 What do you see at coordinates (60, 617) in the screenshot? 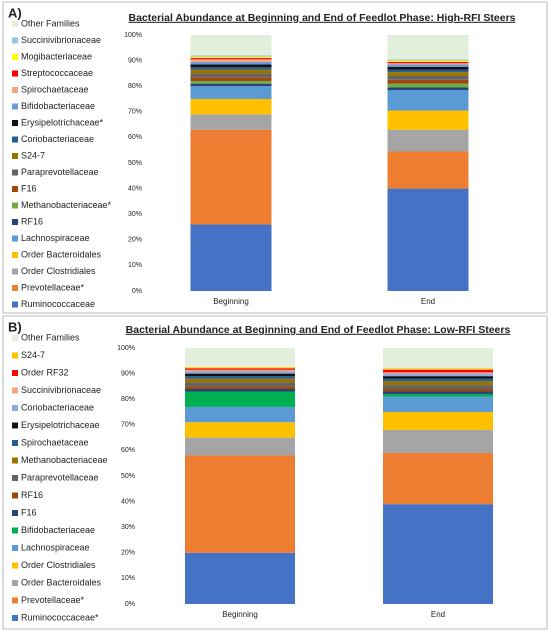
I see `legend-label: Ruminococcaceae*` at bounding box center [60, 617].